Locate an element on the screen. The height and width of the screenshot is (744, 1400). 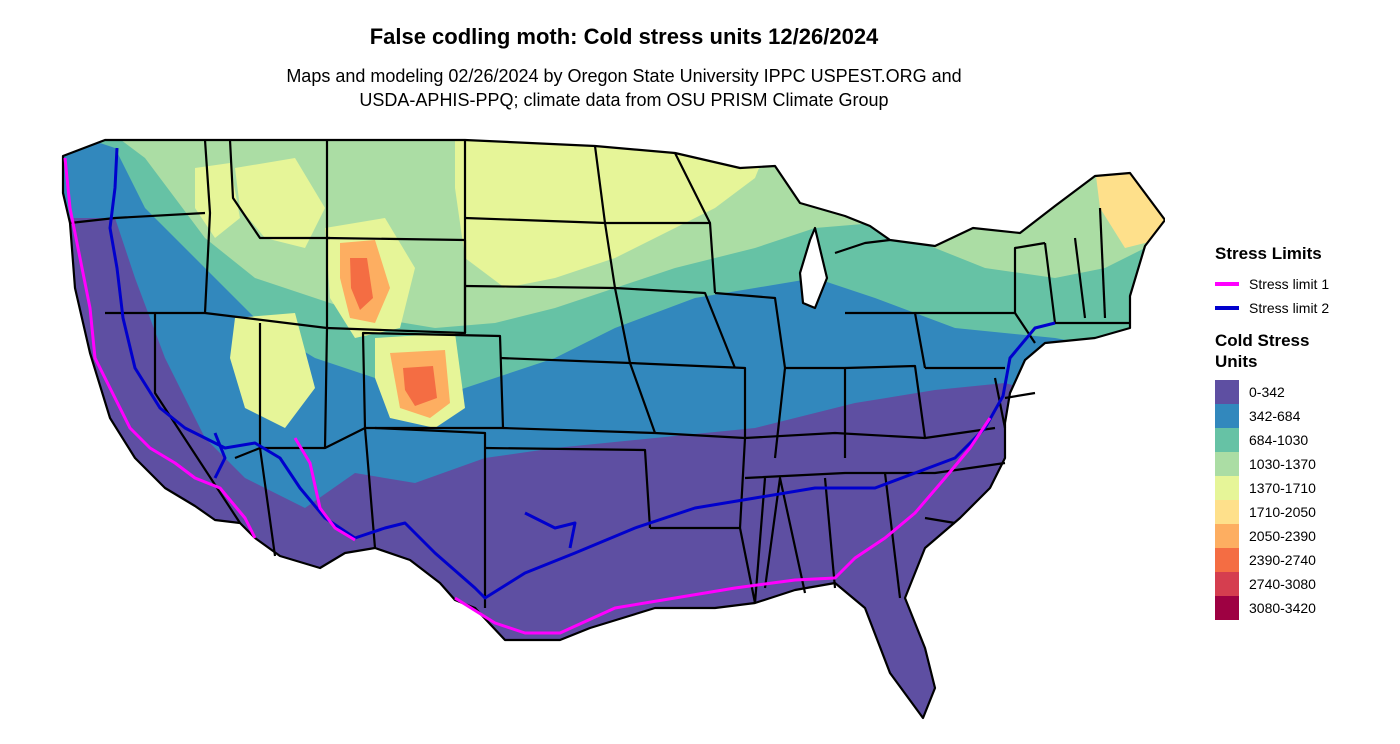
cold-stress-legend-item: 1030-1370 is located at coordinates (1305, 464).